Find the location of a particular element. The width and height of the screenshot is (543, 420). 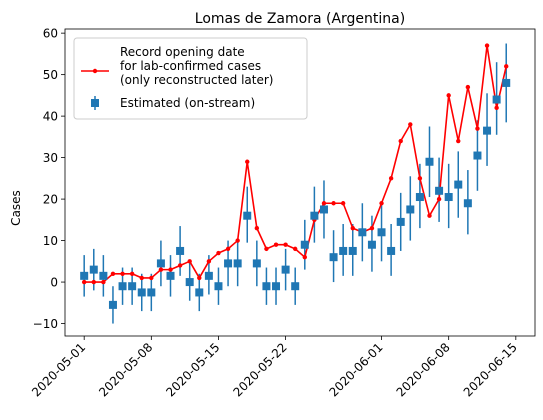

x-tick-label: 2020-06-15 is located at coordinates (490, 369).